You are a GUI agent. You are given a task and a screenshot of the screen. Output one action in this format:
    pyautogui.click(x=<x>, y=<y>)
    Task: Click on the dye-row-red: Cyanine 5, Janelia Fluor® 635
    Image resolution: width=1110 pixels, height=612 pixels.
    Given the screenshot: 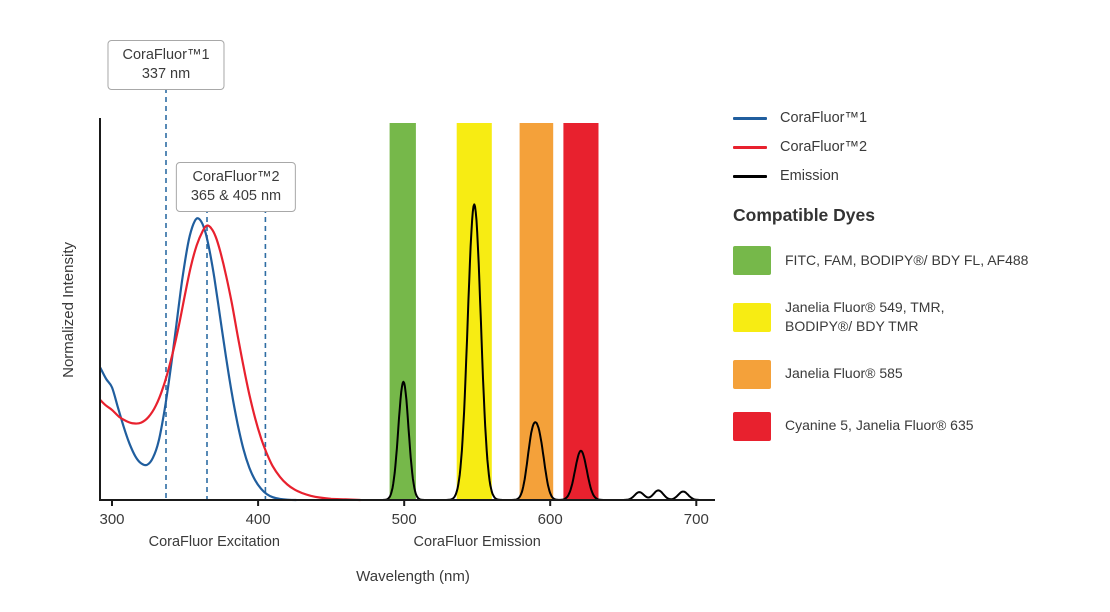 What is the action you would take?
    pyautogui.click(x=919, y=426)
    